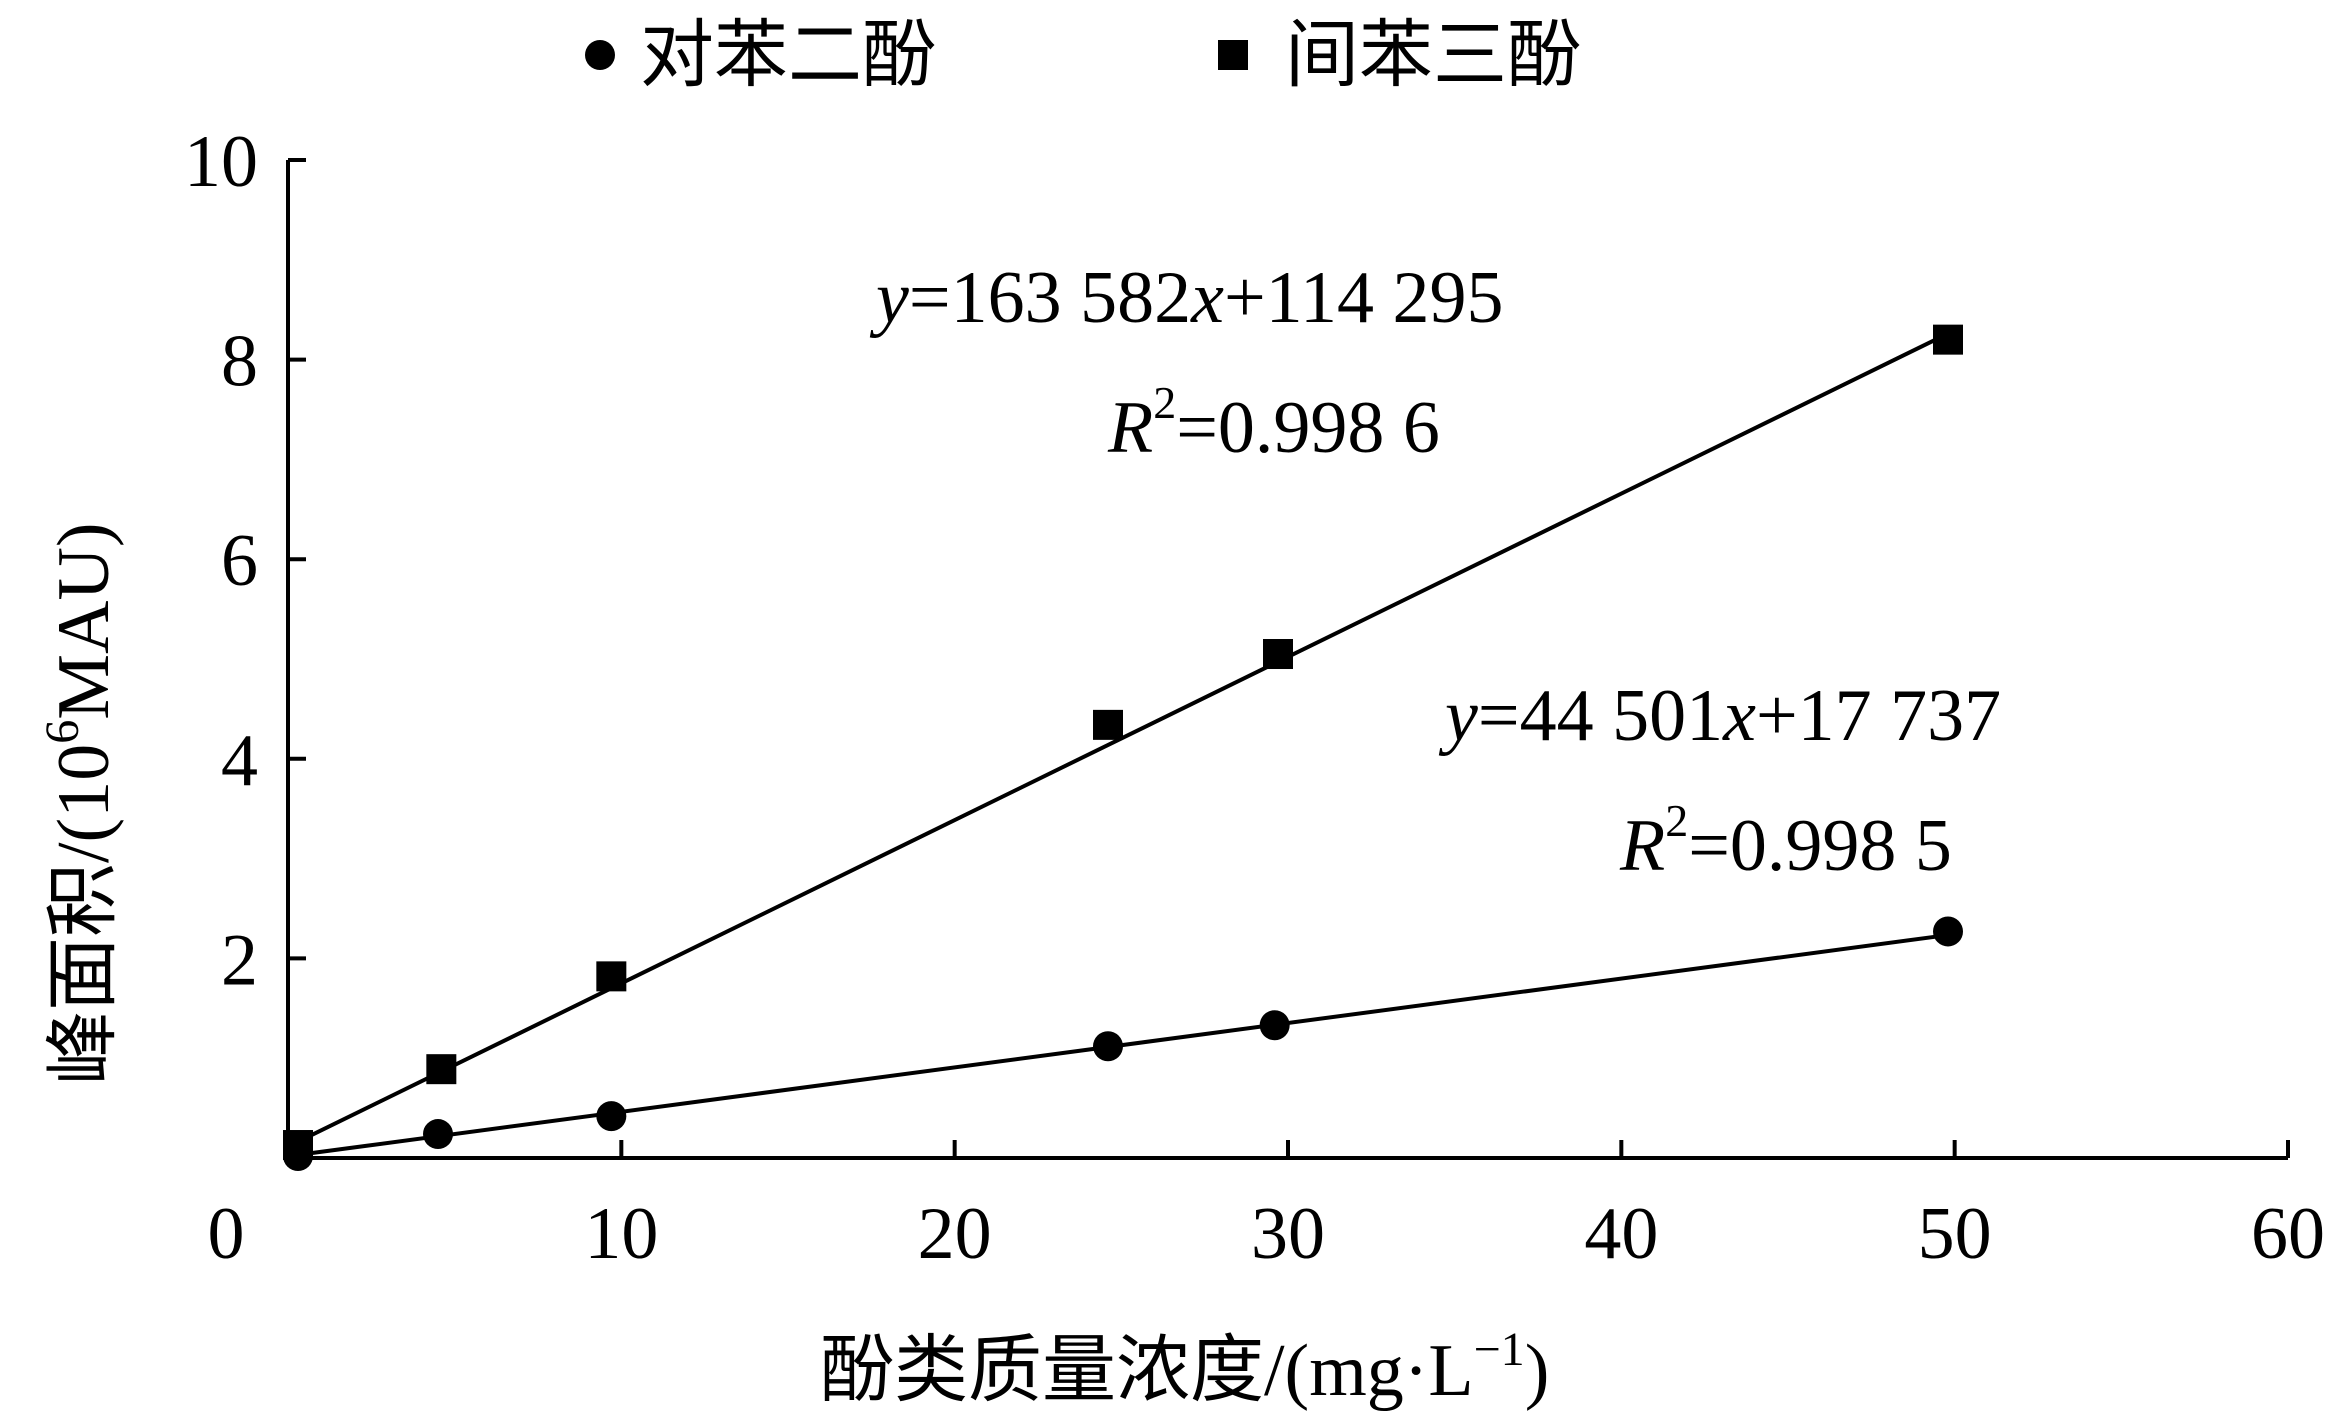  Describe the element at coordinates (239, 561) in the screenshot. I see `y-tick-label: 6` at that location.